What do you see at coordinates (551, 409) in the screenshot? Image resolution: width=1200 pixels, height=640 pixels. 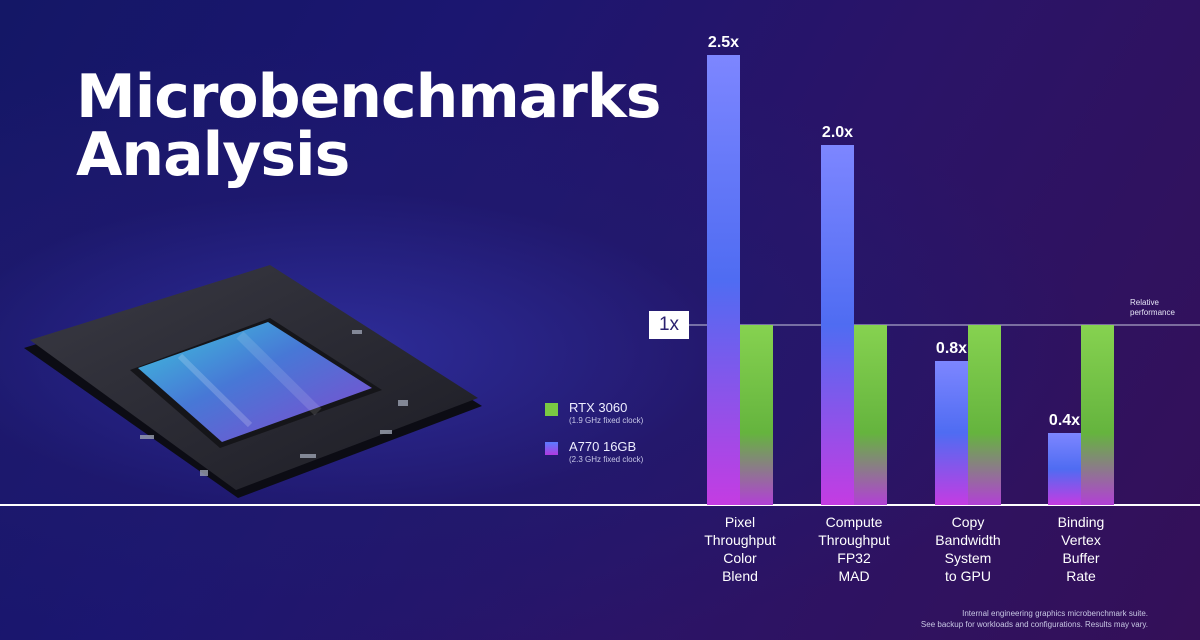 I see `legend-swatch-rtx3060` at bounding box center [551, 409].